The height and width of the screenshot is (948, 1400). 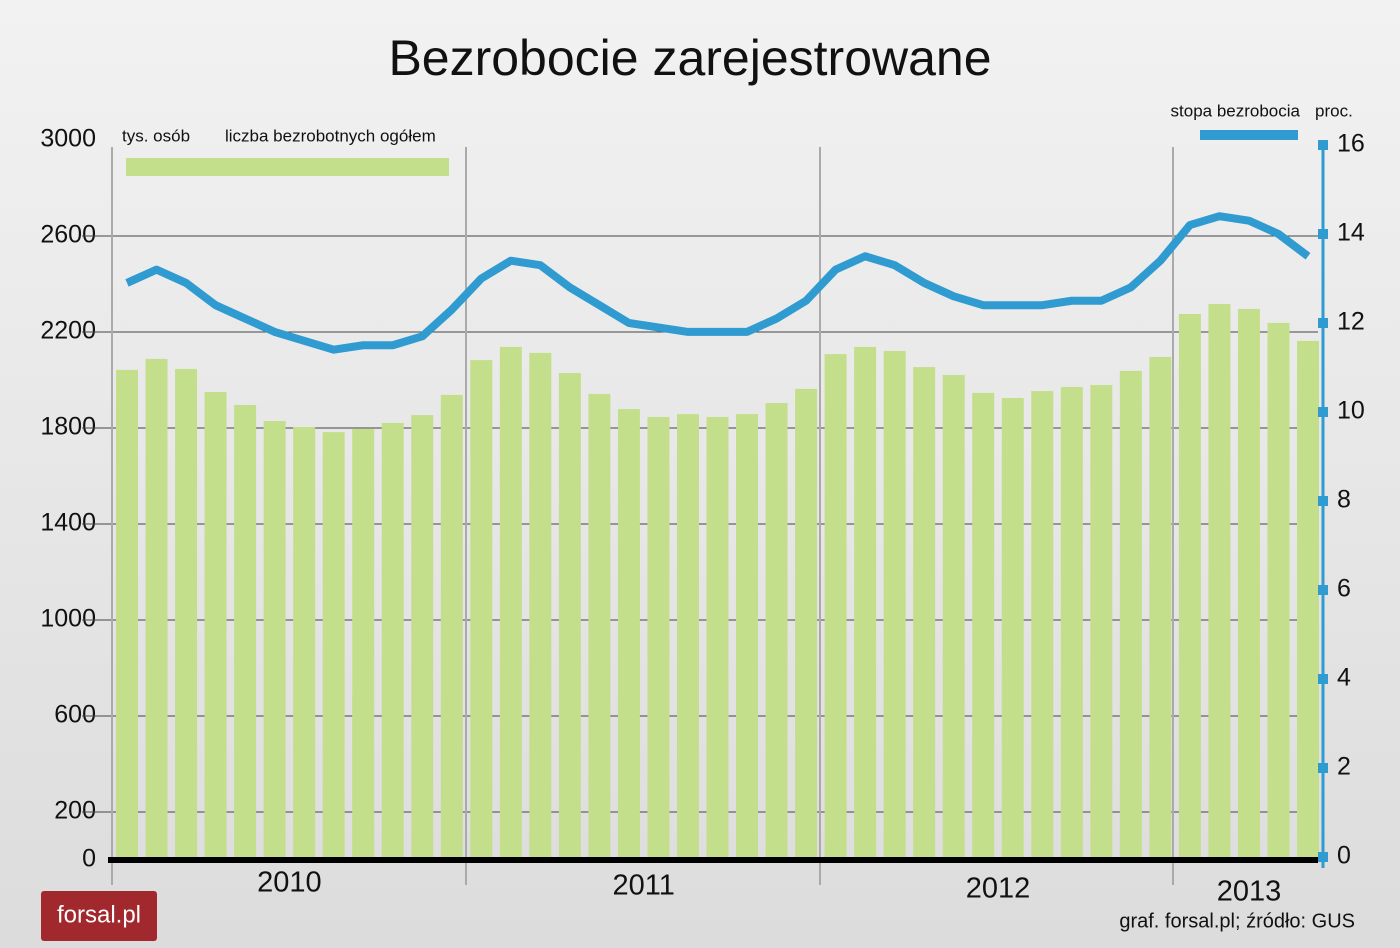 I want to click on x-tick-label: 2013, so click(x=1249, y=892).